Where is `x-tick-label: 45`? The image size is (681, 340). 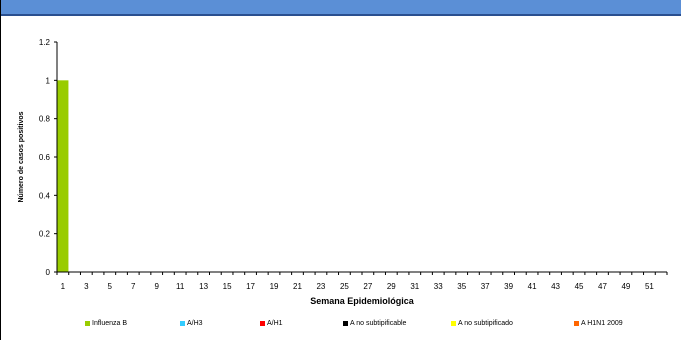 x-tick-label: 45 is located at coordinates (579, 286).